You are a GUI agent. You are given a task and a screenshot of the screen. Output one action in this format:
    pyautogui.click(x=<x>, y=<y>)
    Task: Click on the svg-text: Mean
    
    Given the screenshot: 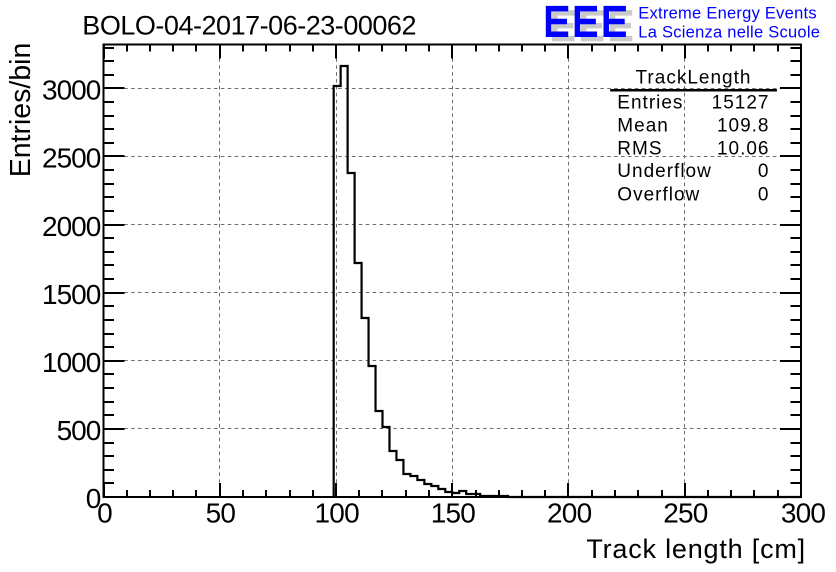 What is the action you would take?
    pyautogui.click(x=643, y=125)
    